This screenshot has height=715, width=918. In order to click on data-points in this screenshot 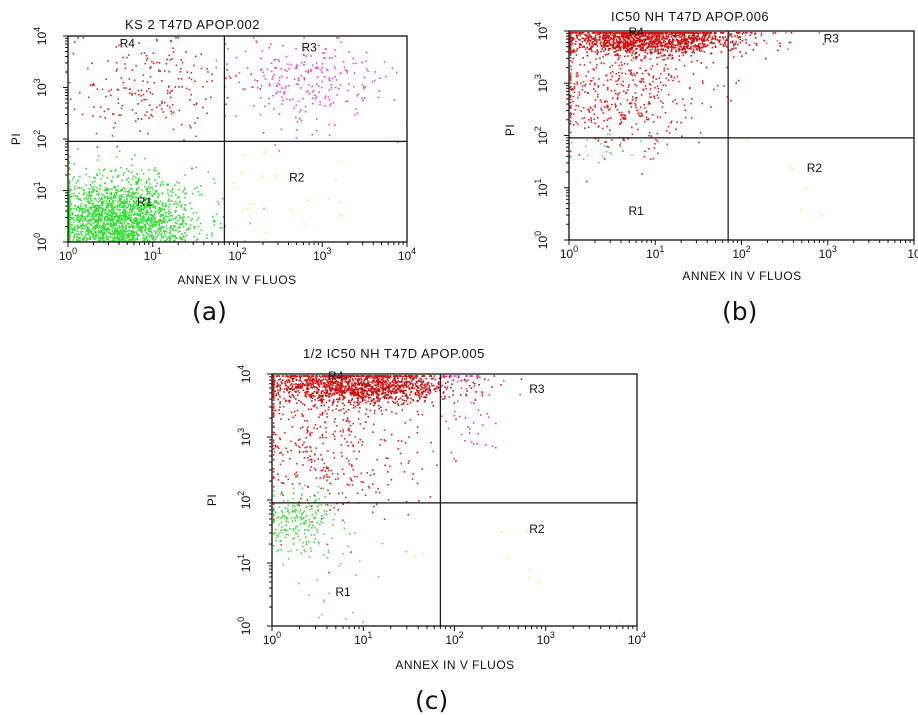, I will do `click(237, 139)`.